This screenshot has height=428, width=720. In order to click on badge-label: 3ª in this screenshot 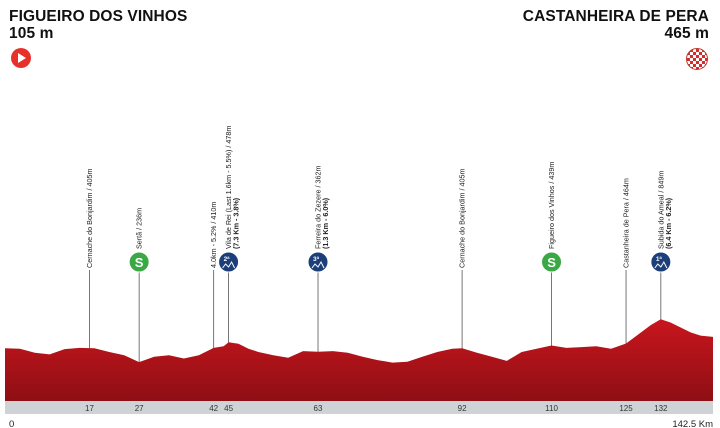, I will do `click(316, 259)`.